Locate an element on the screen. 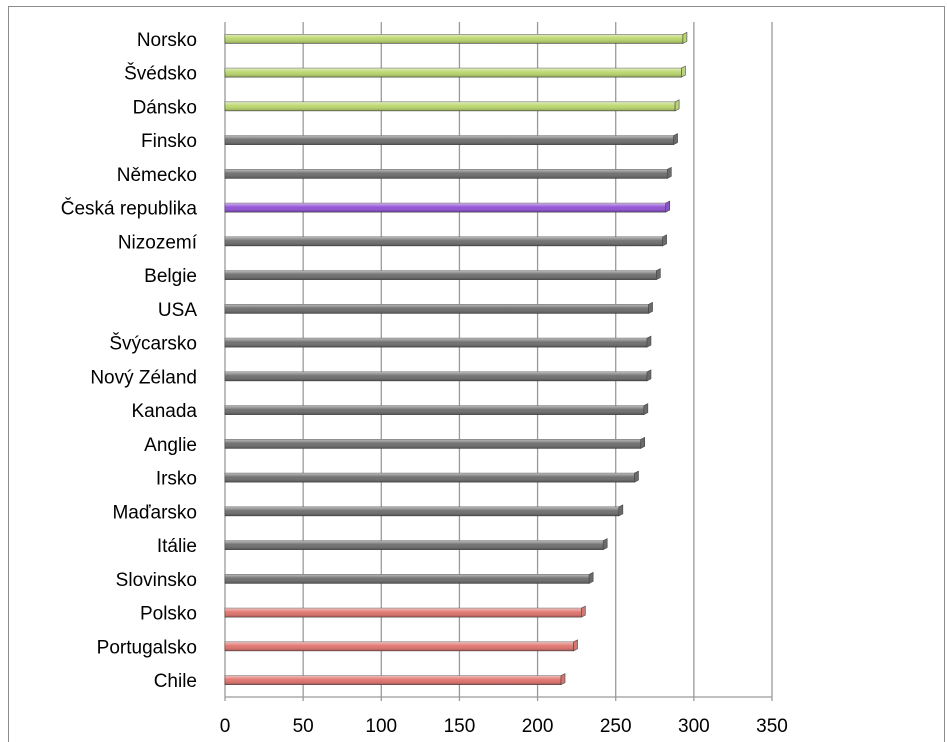  category-label: Itálie is located at coordinates (177, 546).